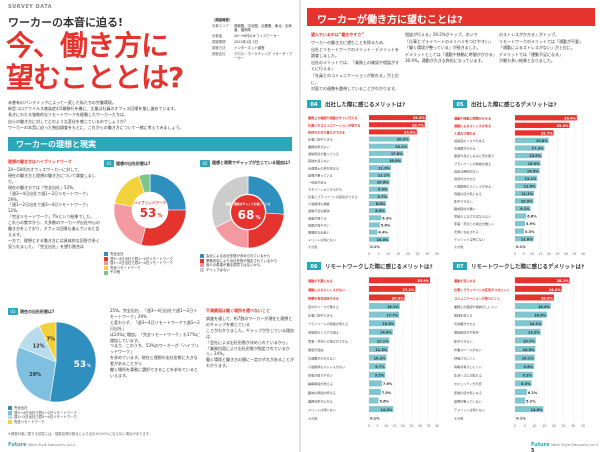 The height and width of the screenshot is (452, 600). Describe the element at coordinates (253, 42) in the screenshot. I see `survey-row: 調査期間 2022年1月 2日` at that location.